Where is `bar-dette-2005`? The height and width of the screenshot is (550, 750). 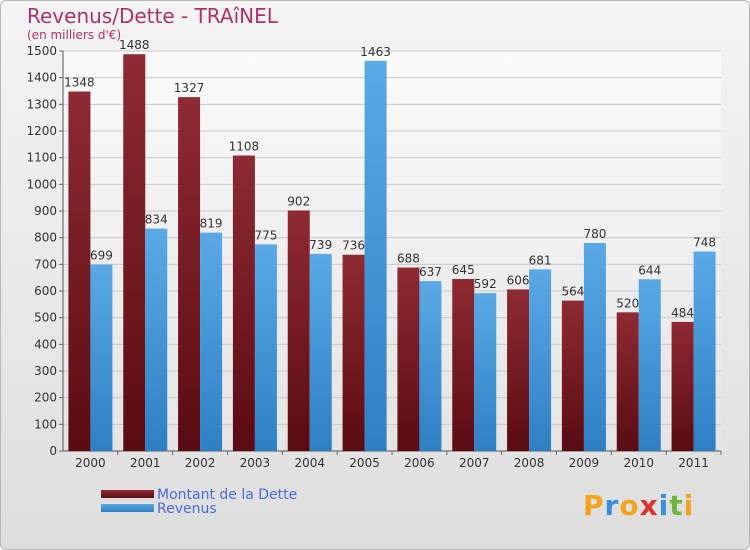 bar-dette-2005 is located at coordinates (353, 352).